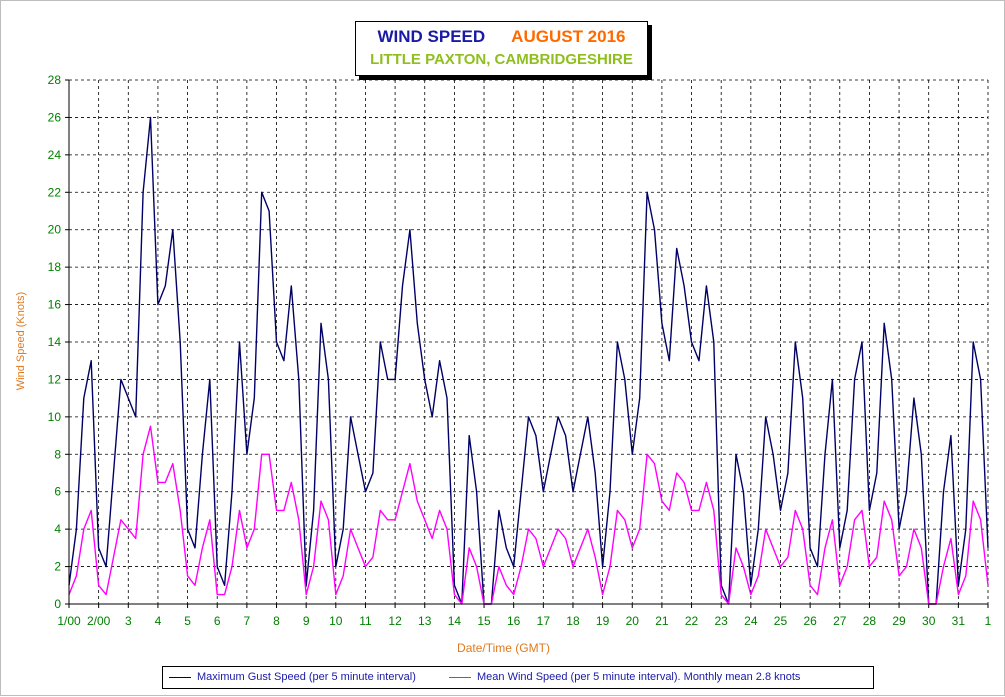 The width and height of the screenshot is (1005, 697). I want to click on x-tick-label: 11, so click(365, 621).